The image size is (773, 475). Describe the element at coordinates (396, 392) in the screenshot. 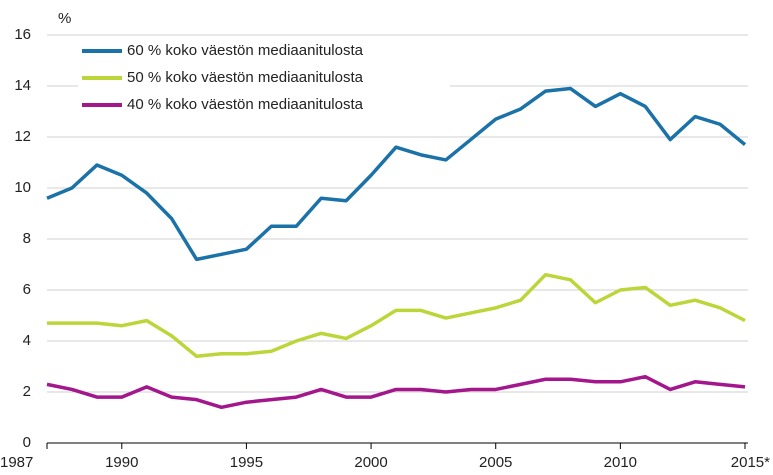

I see `line-series` at that location.